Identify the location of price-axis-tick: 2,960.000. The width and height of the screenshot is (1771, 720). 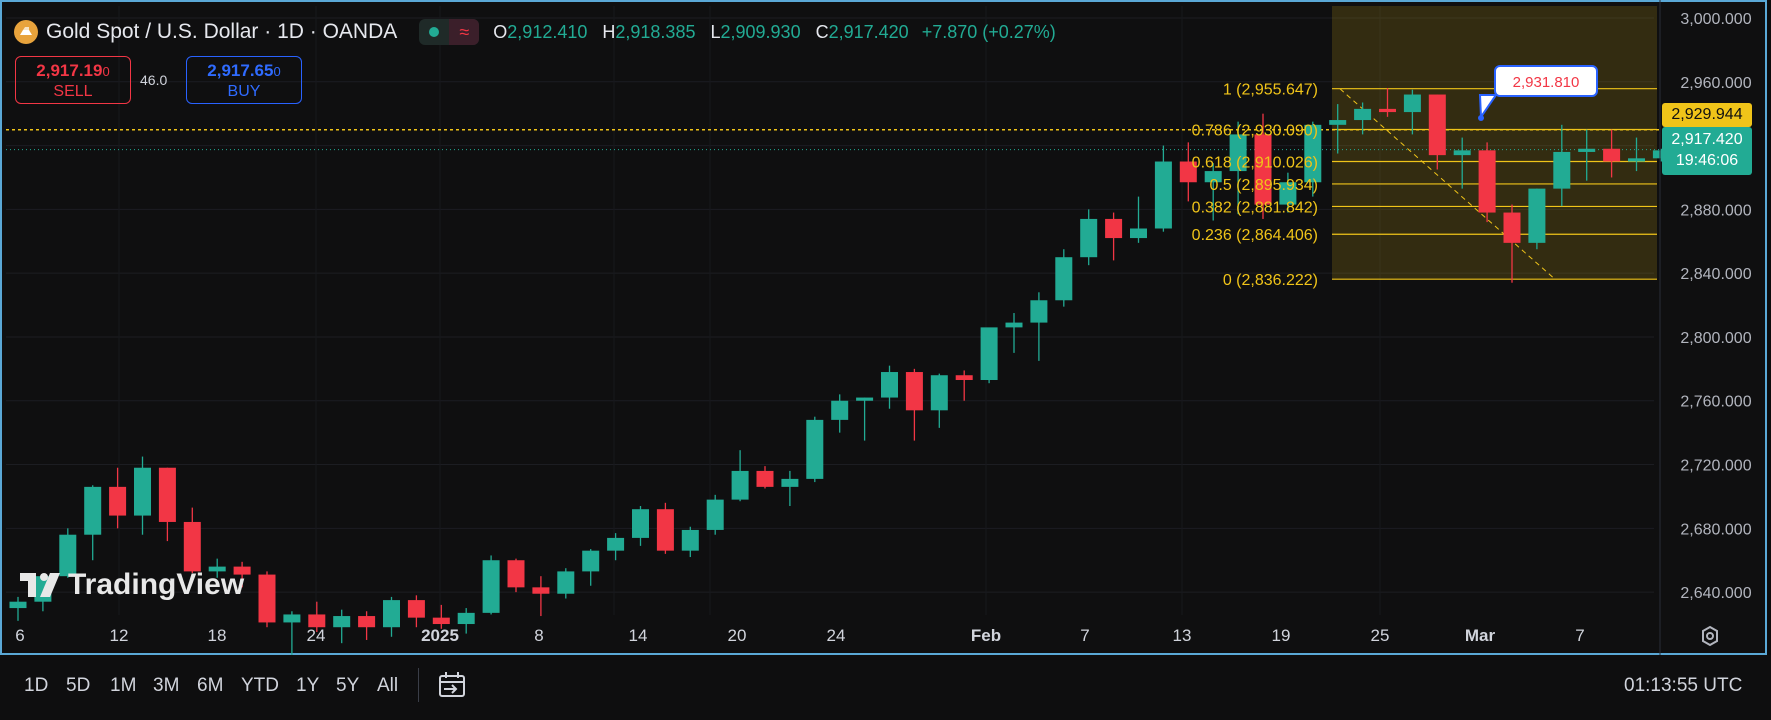
(1715, 83).